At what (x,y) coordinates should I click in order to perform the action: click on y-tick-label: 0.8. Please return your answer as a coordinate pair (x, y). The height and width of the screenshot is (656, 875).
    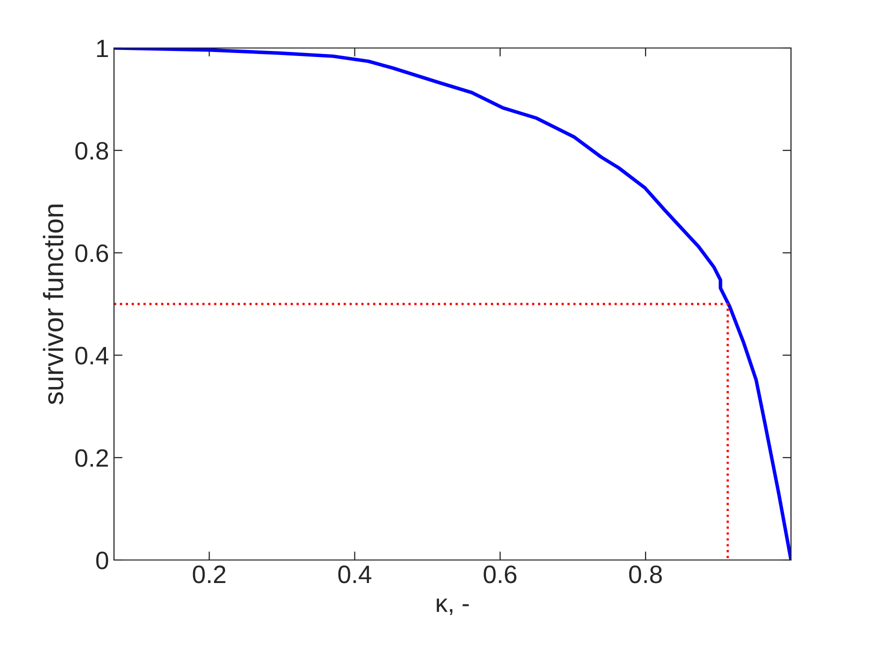
    Looking at the image, I should click on (91, 151).